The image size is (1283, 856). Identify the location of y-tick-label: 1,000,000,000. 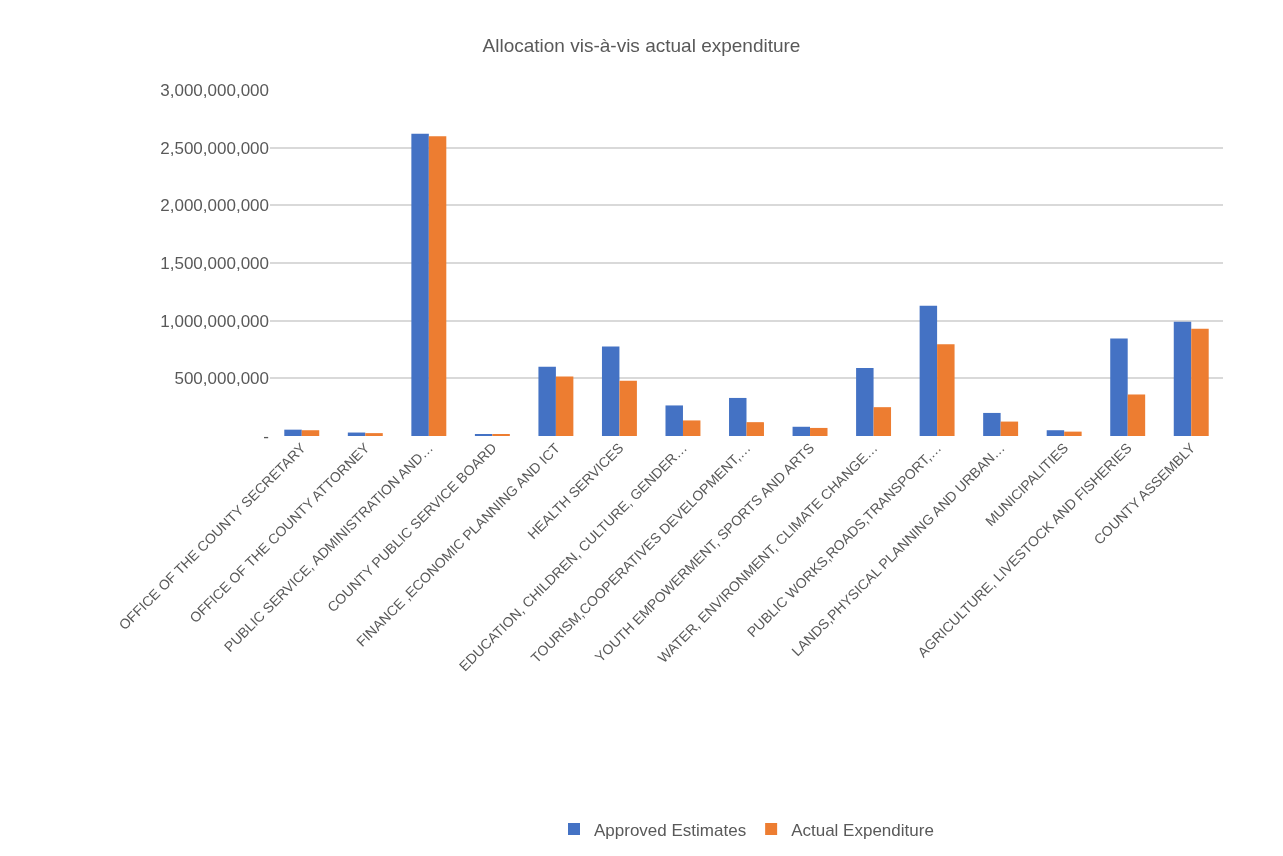
(214, 321).